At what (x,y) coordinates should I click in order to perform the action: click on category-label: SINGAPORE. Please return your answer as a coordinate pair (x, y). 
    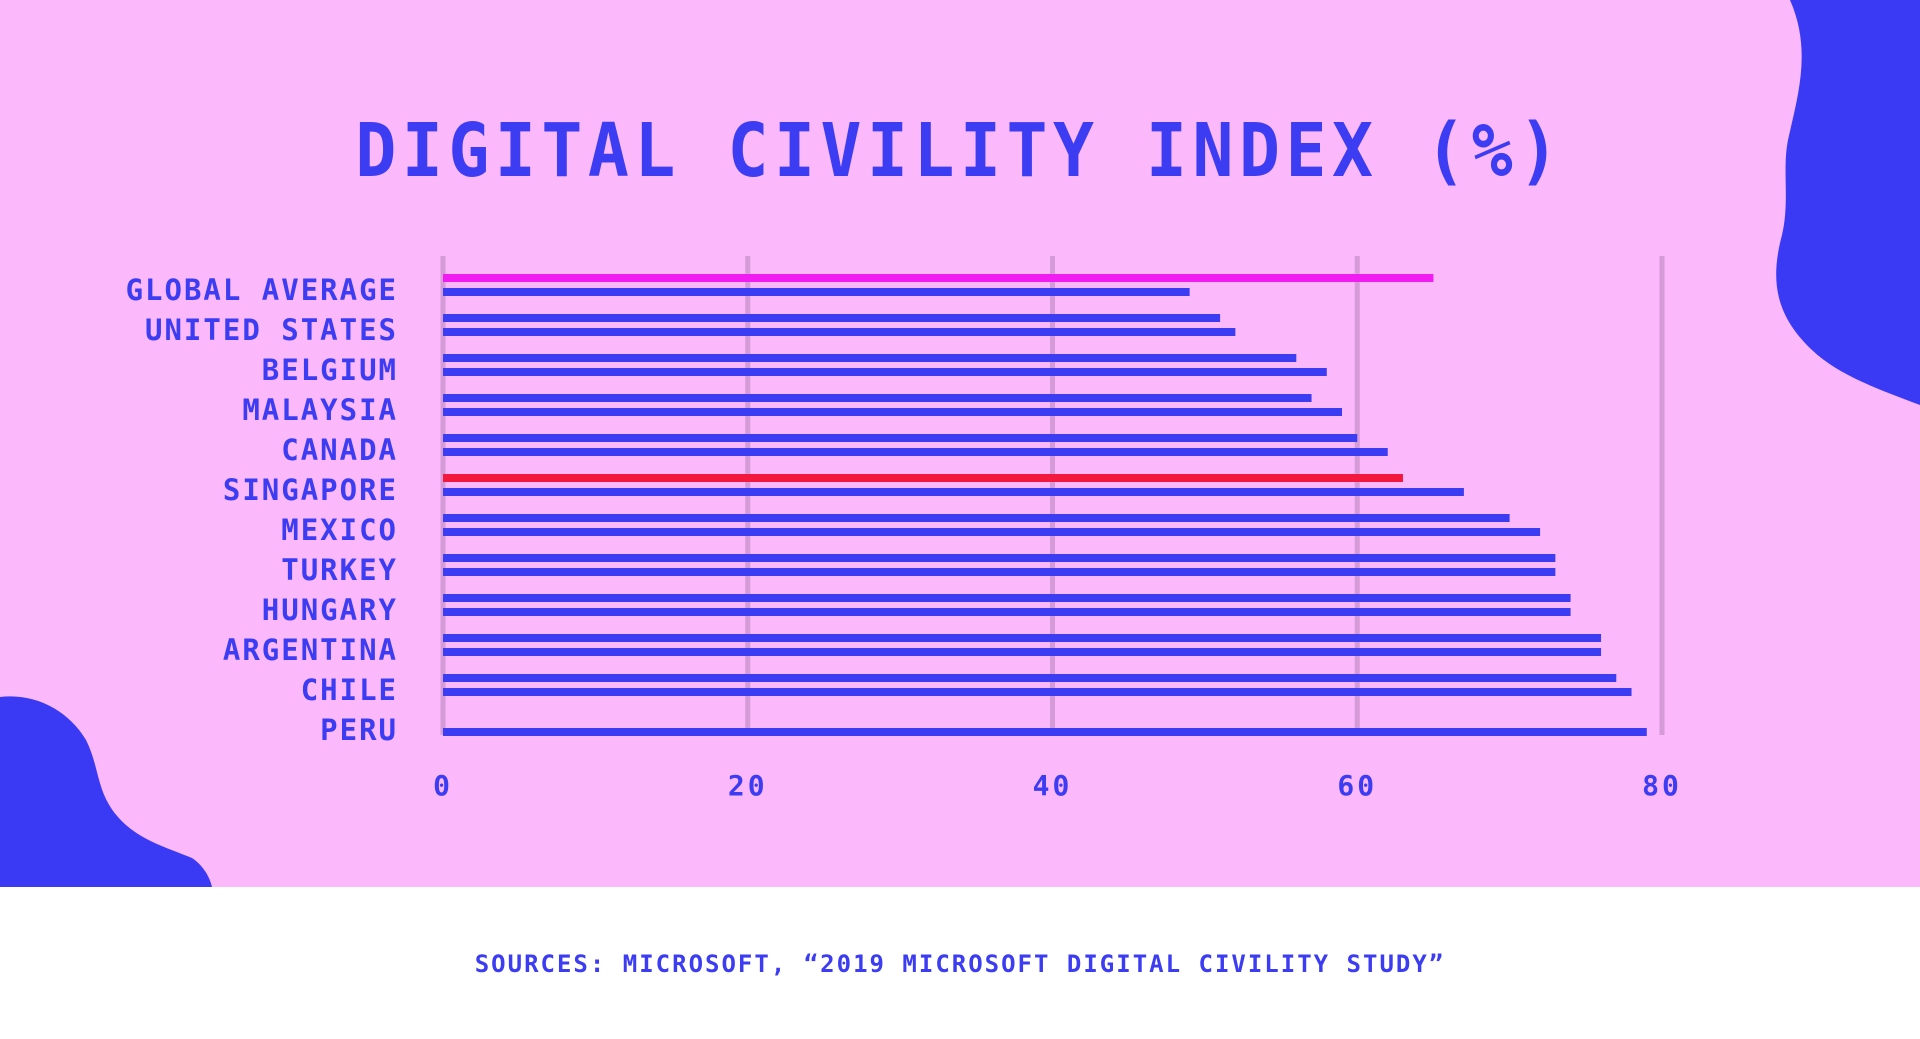
    Looking at the image, I should click on (310, 490).